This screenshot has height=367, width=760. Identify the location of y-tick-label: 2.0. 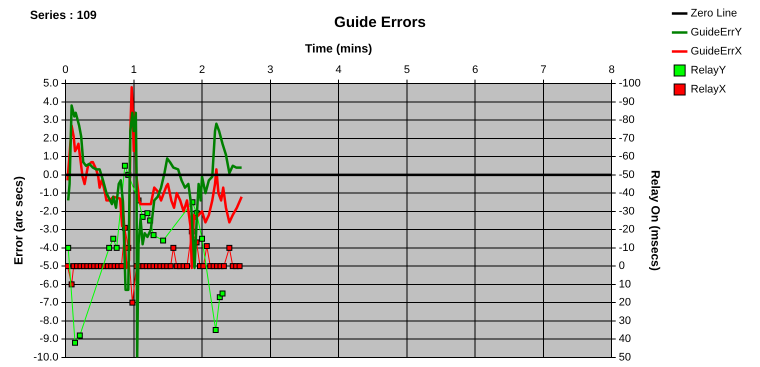
(50, 138).